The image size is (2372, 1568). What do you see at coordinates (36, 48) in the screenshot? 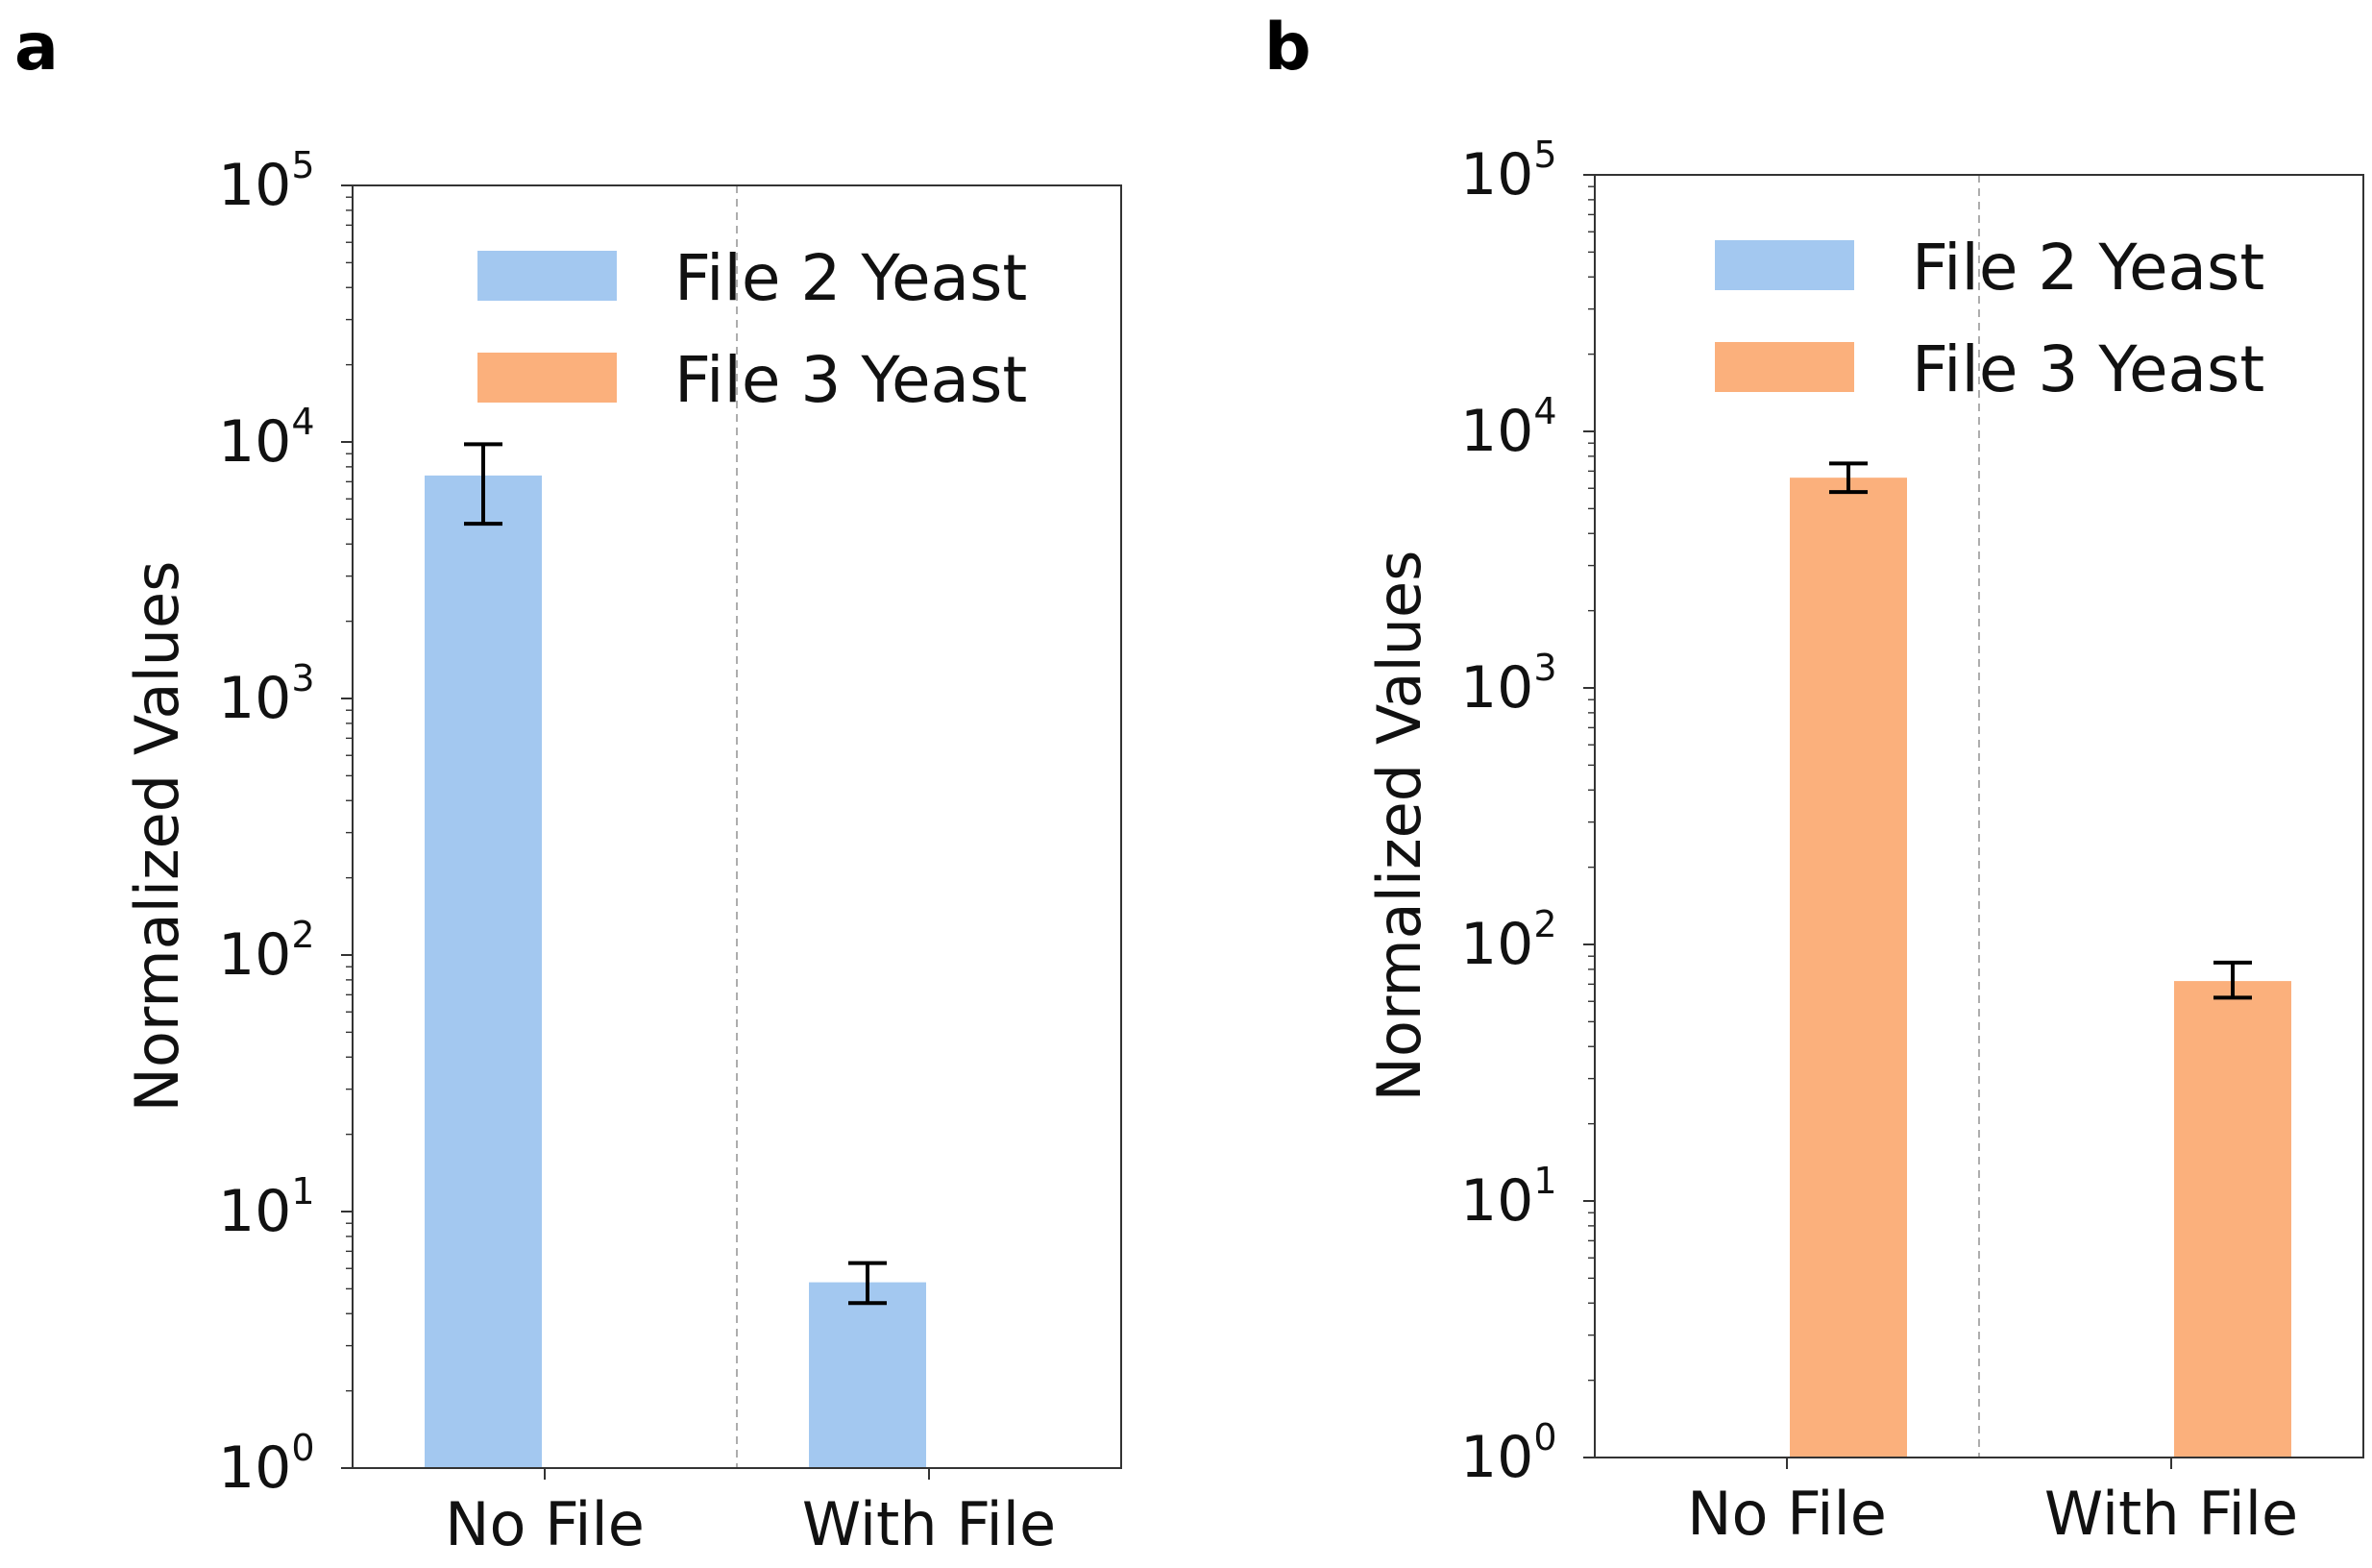
I see `panel-letter: a` at bounding box center [36, 48].